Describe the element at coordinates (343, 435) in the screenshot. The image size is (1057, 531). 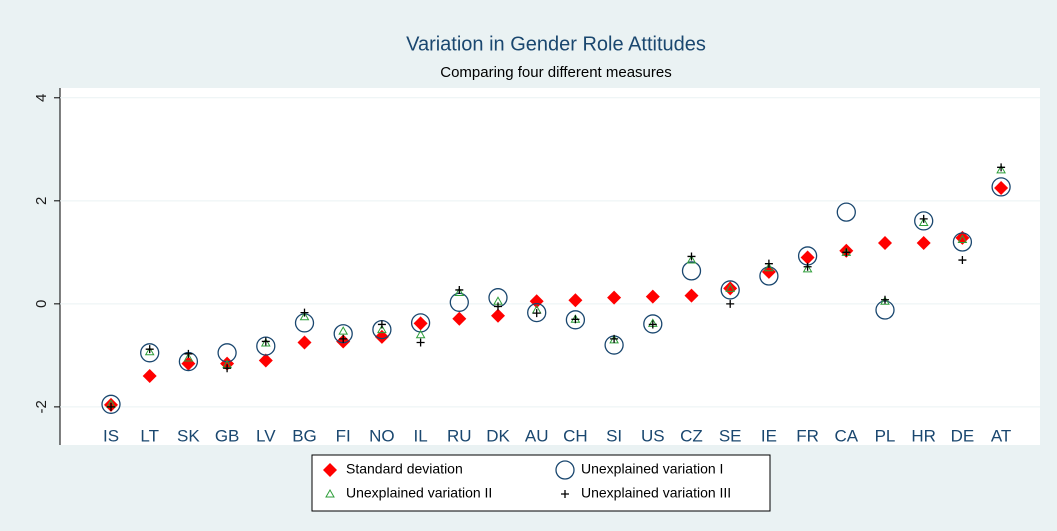
I see `x-tick-label: FI` at that location.